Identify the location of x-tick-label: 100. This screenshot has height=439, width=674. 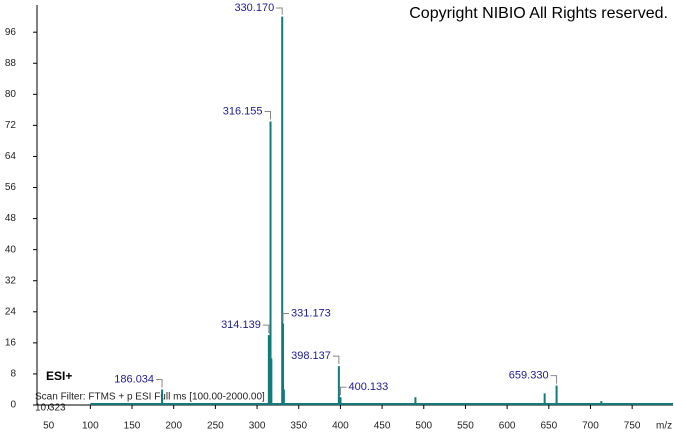
(90, 426).